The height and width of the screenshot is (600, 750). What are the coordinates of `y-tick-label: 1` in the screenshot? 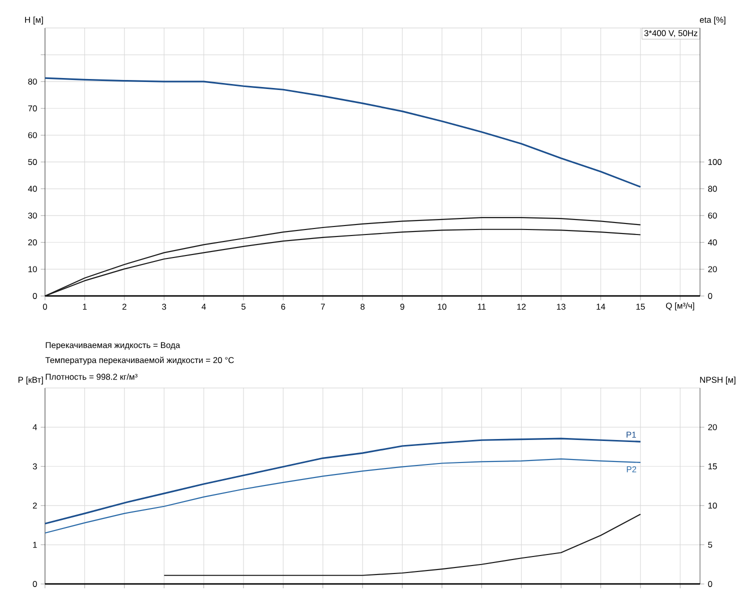 It's located at (35, 545).